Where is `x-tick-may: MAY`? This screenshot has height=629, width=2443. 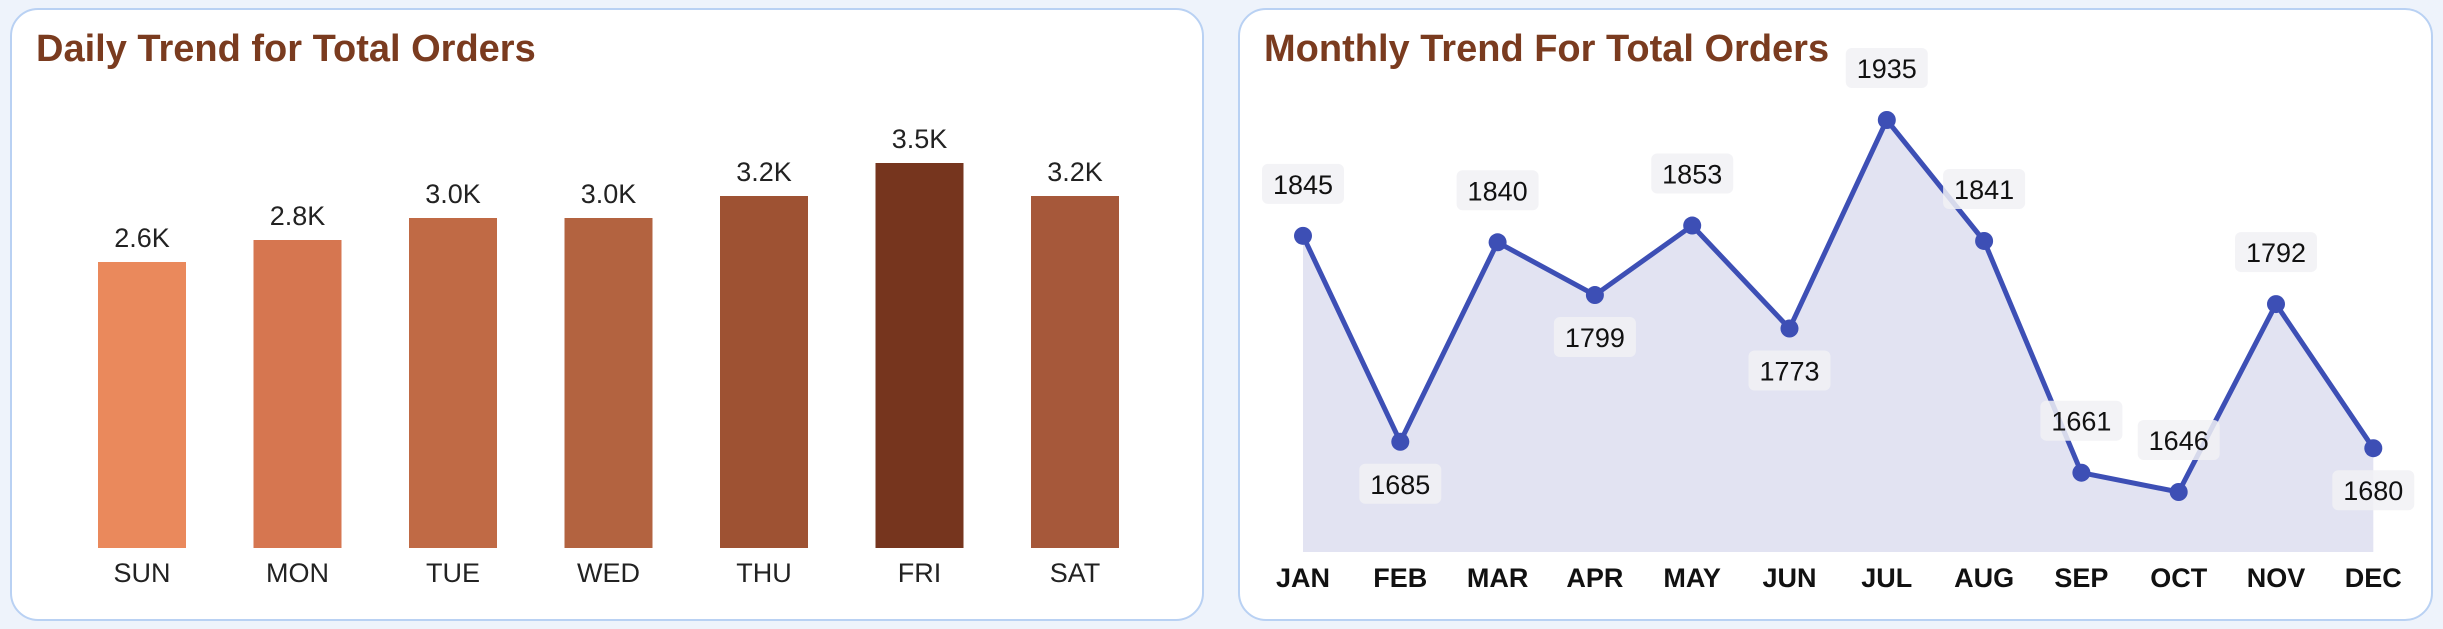
x-tick-may: MAY is located at coordinates (1692, 578).